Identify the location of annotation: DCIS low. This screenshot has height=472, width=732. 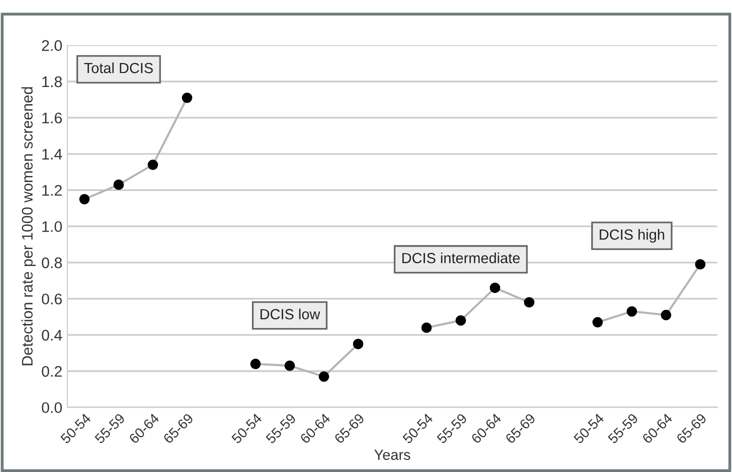
(290, 314).